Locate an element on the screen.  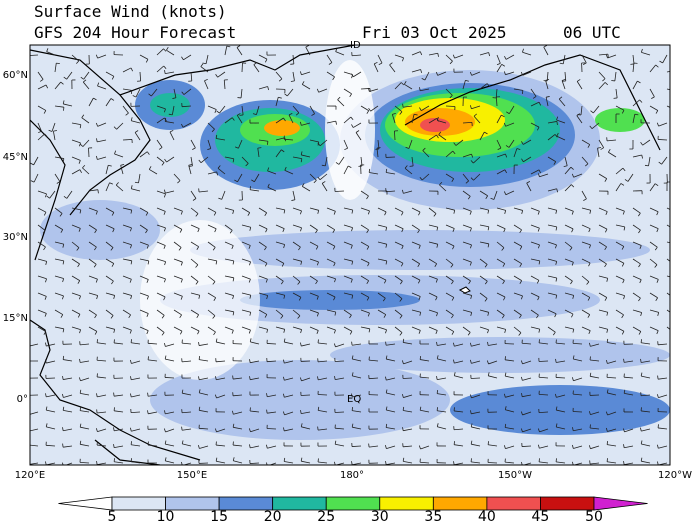
hawaii is located at coordinates (464, 290).